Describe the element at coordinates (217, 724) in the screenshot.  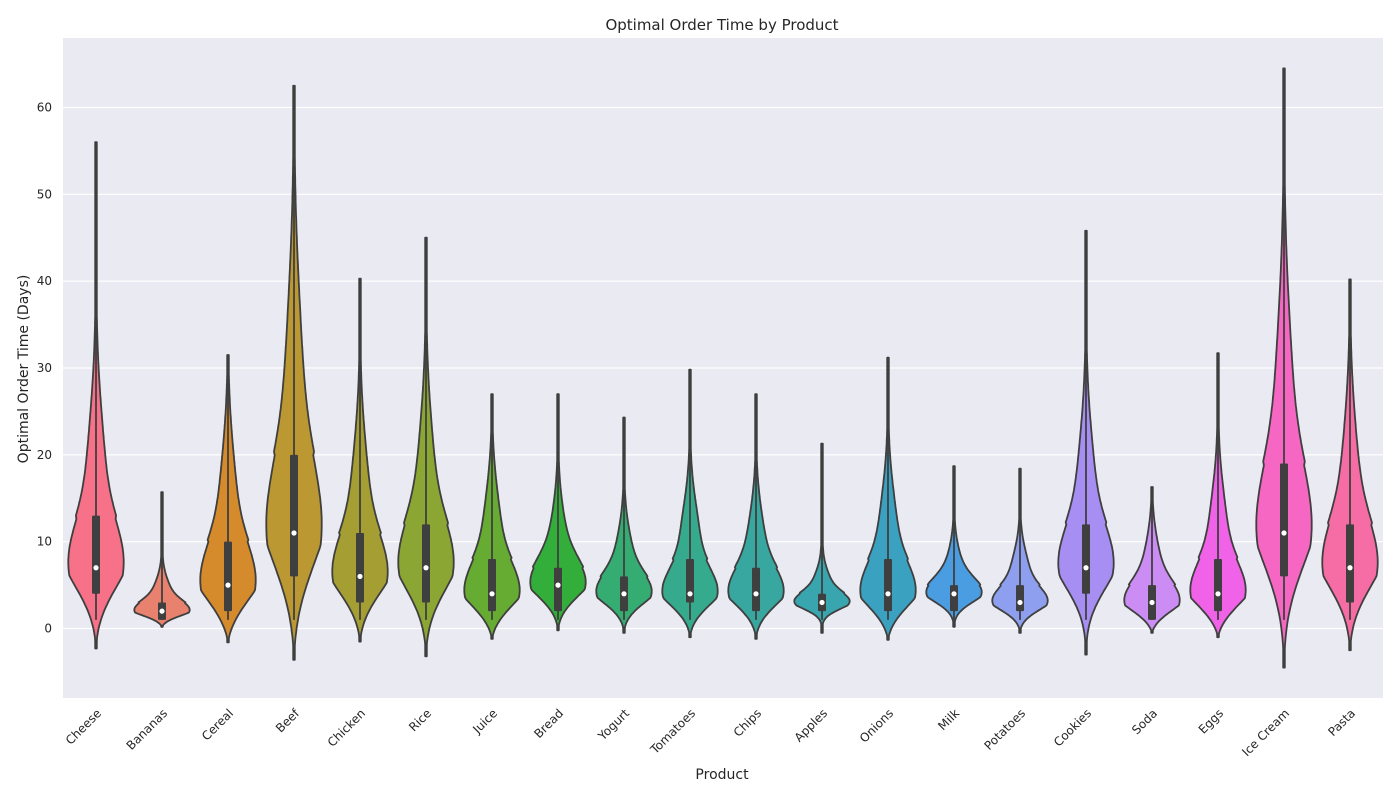
I see `x-tick-label: Cereal` at that location.